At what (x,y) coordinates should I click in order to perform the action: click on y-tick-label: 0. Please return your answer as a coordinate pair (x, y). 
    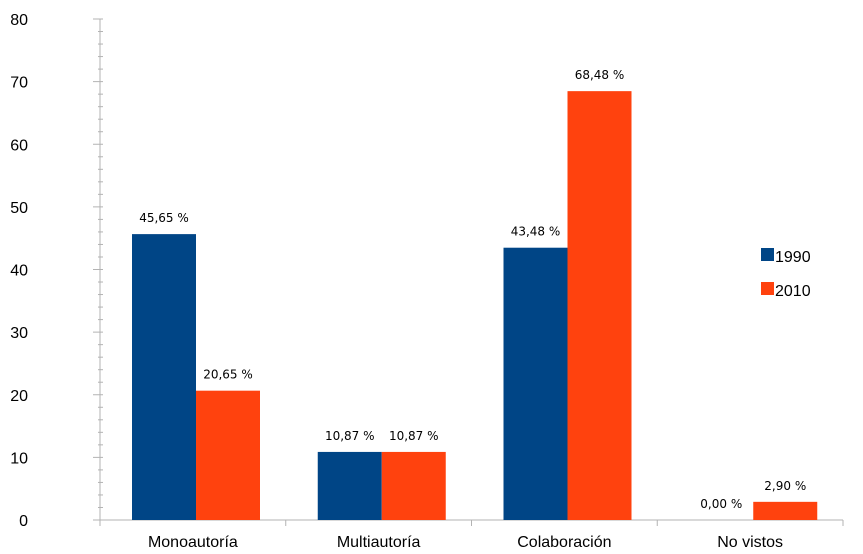
    Looking at the image, I should click on (23, 521).